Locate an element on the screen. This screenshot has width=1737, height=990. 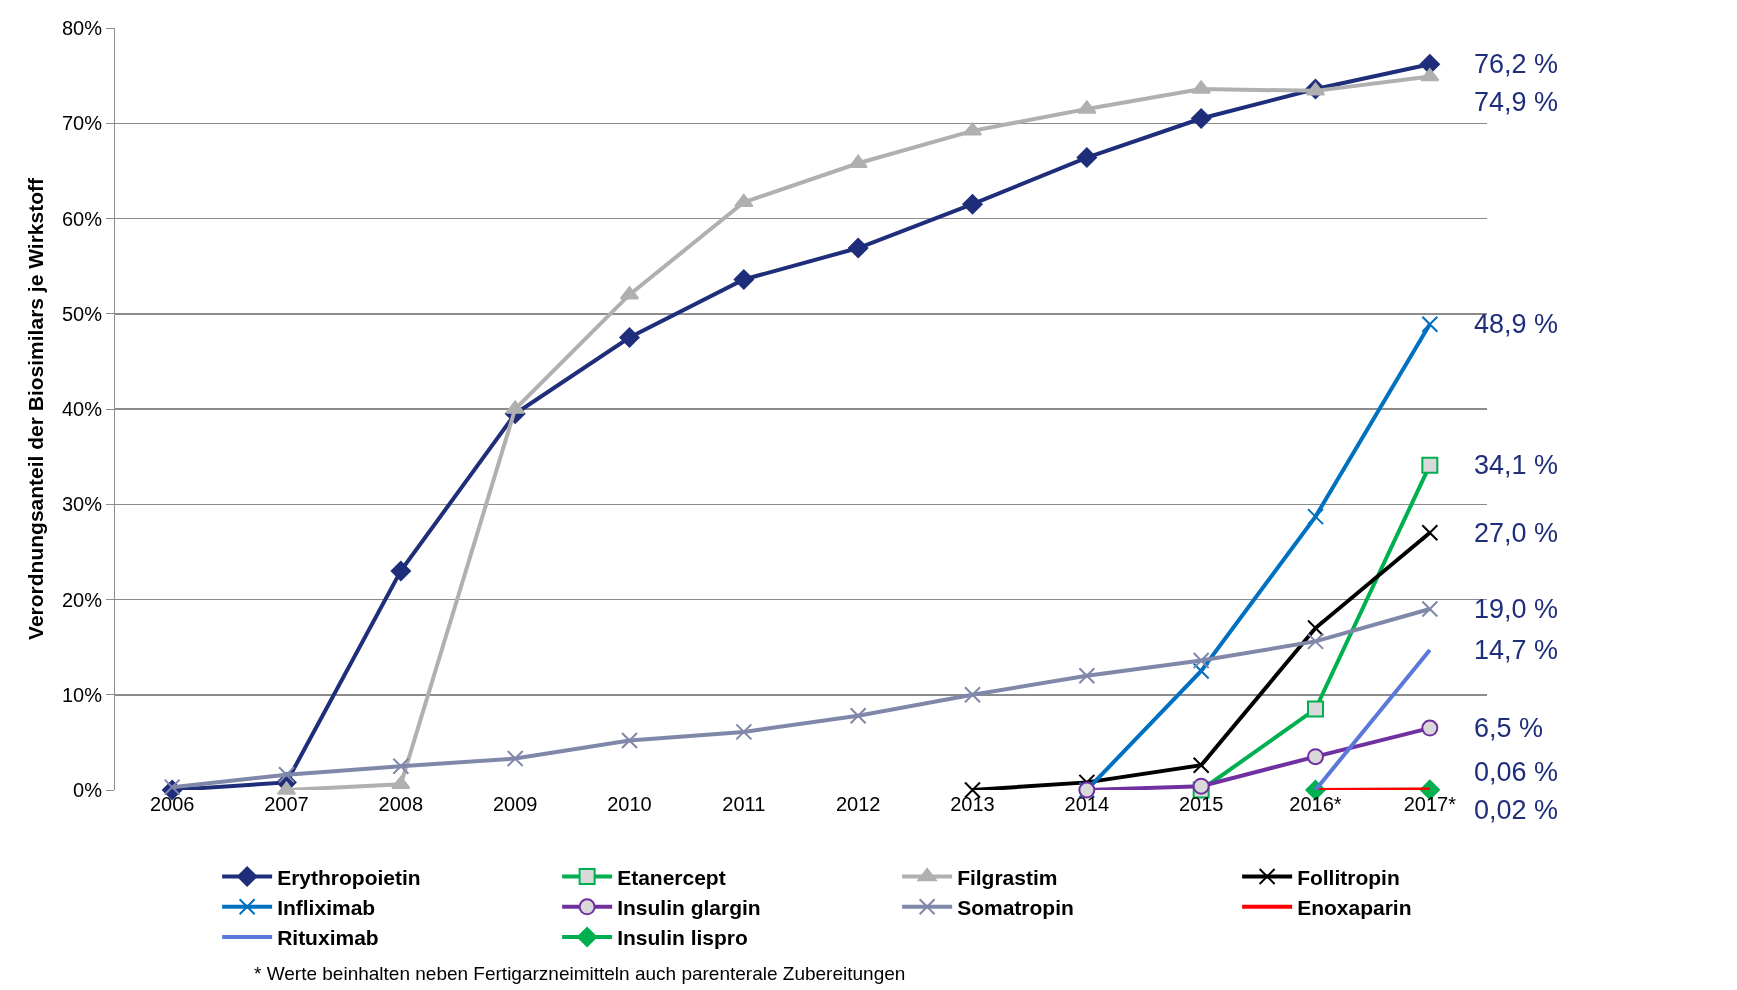
y-tick-label: 60% is located at coordinates (82, 218).